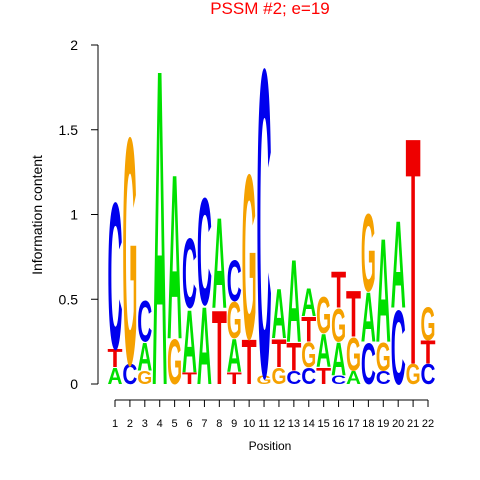  Describe the element at coordinates (37, 215) in the screenshot. I see `y-axis-label: Information content` at that location.